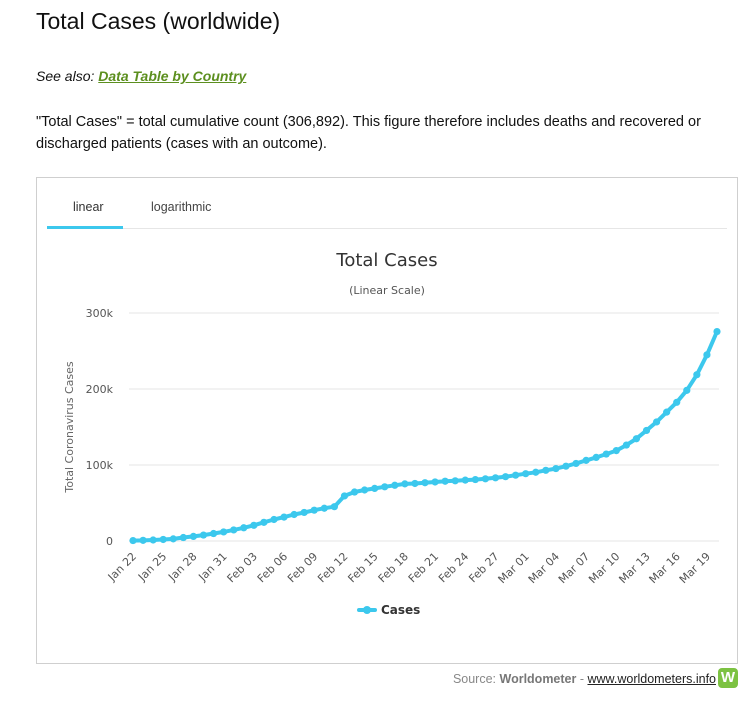 The image size is (754, 706). Describe the element at coordinates (514, 568) in the screenshot. I see `x-tick-label: Mar 01` at that location.